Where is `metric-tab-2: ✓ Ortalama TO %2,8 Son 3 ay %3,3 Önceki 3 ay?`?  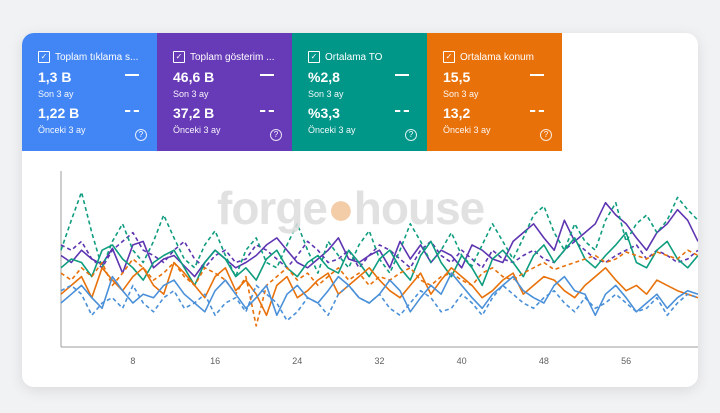
metric-tab-2: ✓ Ortalama TO %2,8 Son 3 ay %3,3 Önceki 3 ay? is located at coordinates (359, 92).